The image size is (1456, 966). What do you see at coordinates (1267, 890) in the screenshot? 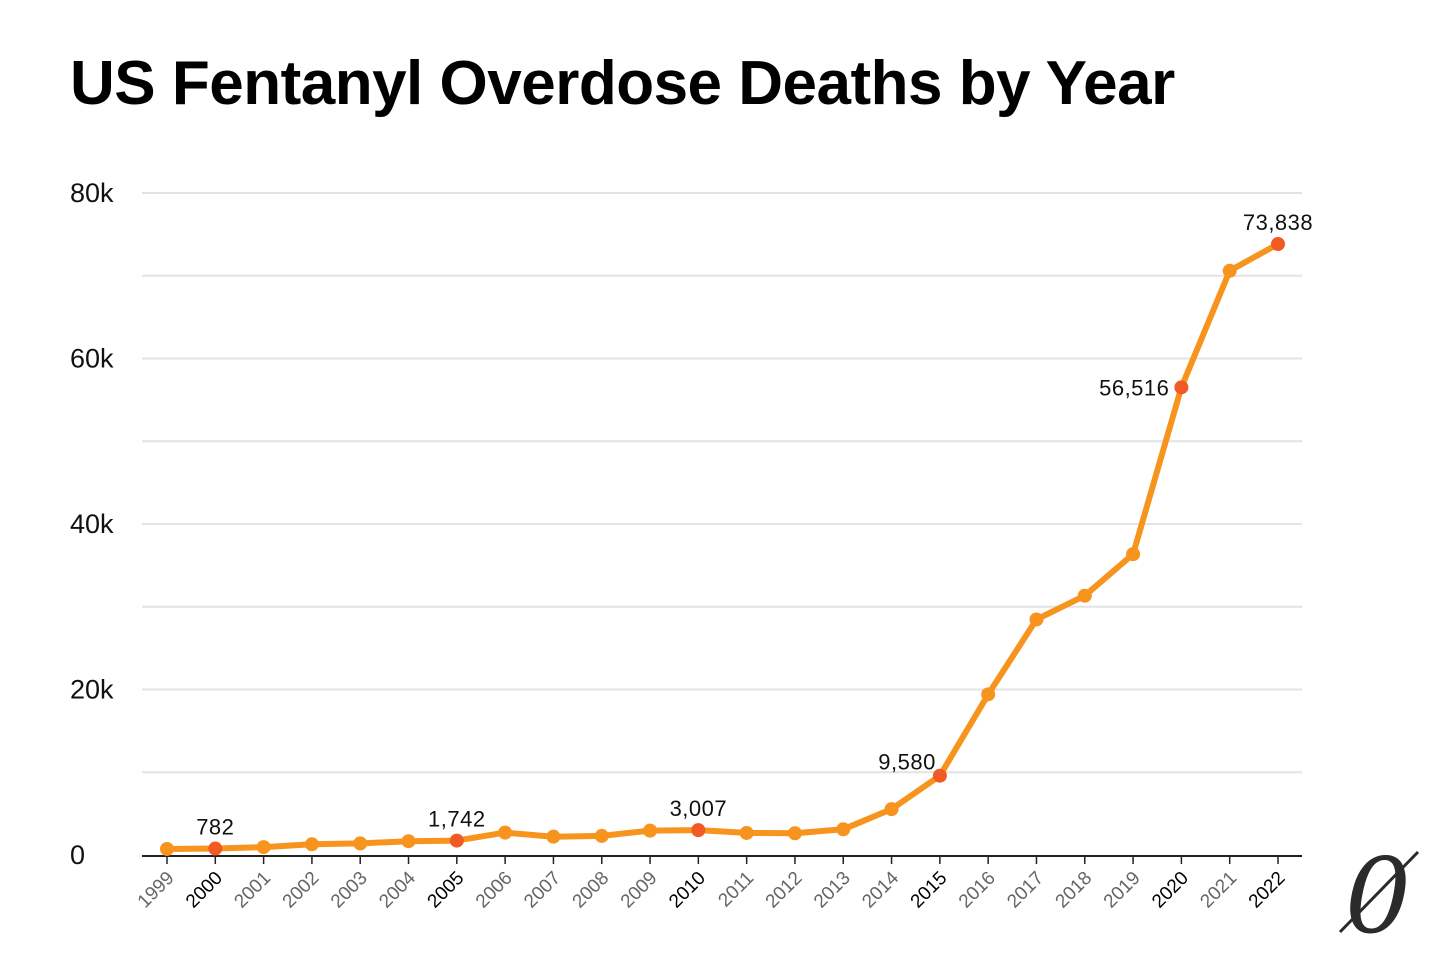
I see `x-tick-label: 2022` at bounding box center [1267, 890].